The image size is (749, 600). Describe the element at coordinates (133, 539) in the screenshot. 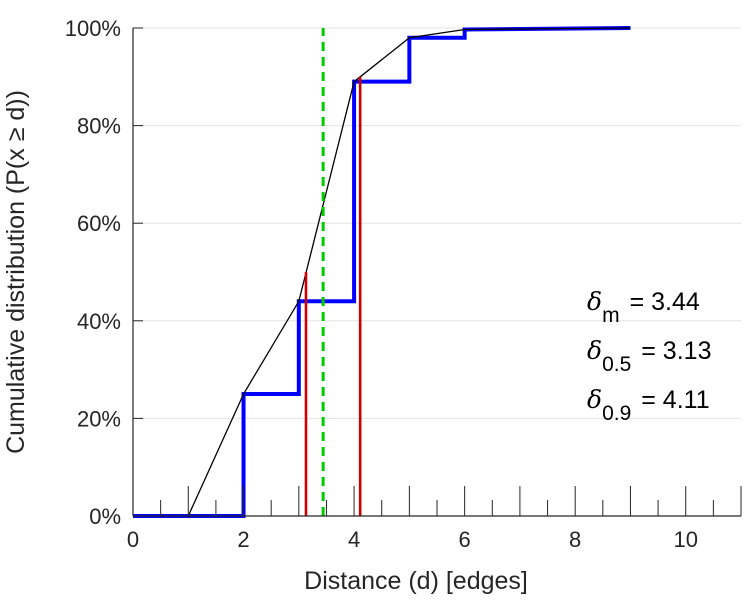

I see `x-tick-label-0: 0` at that location.